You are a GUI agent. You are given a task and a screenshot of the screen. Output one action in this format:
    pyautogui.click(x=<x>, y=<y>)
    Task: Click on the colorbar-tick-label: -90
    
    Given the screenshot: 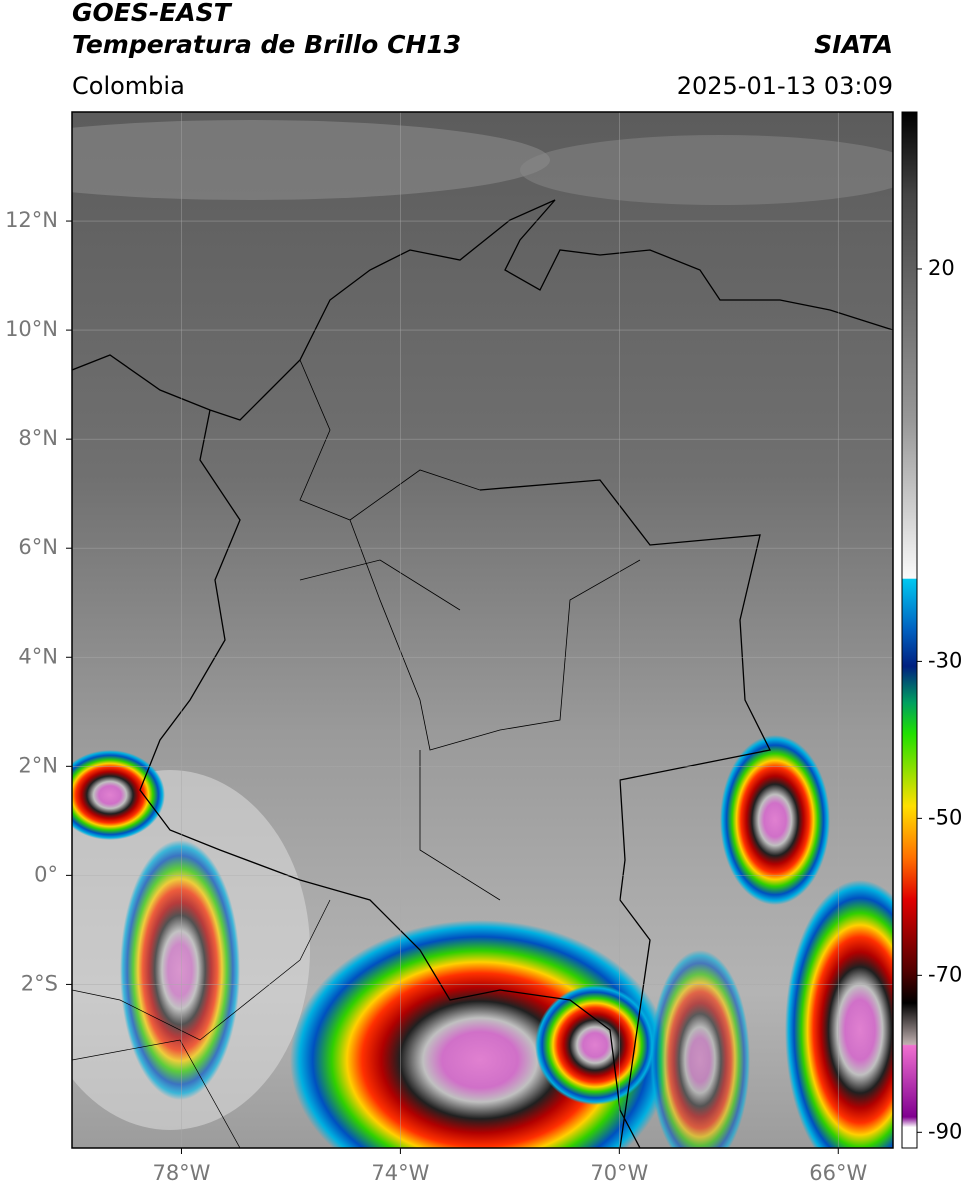 What is the action you would take?
    pyautogui.click(x=945, y=1131)
    